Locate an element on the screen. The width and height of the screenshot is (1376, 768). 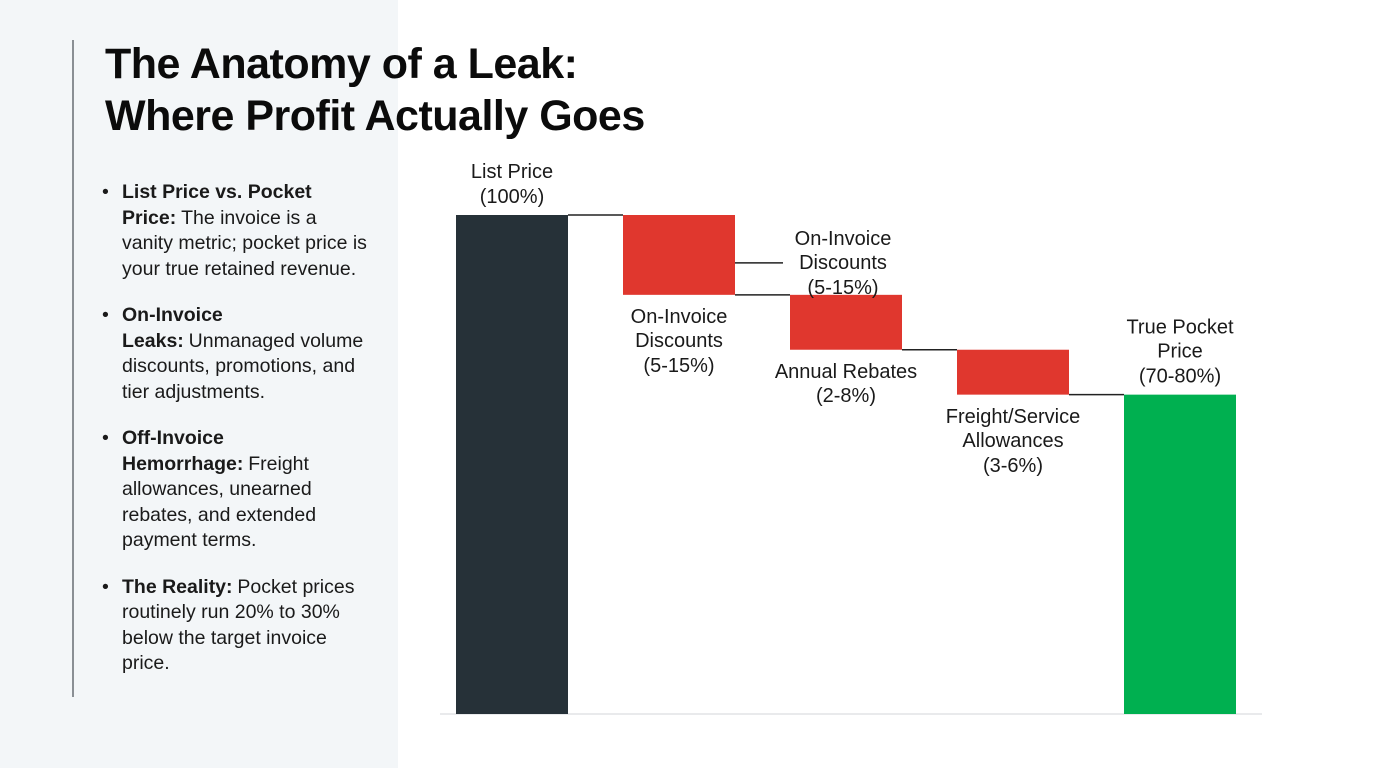
bullet-lead: The Reality: is located at coordinates (177, 586).